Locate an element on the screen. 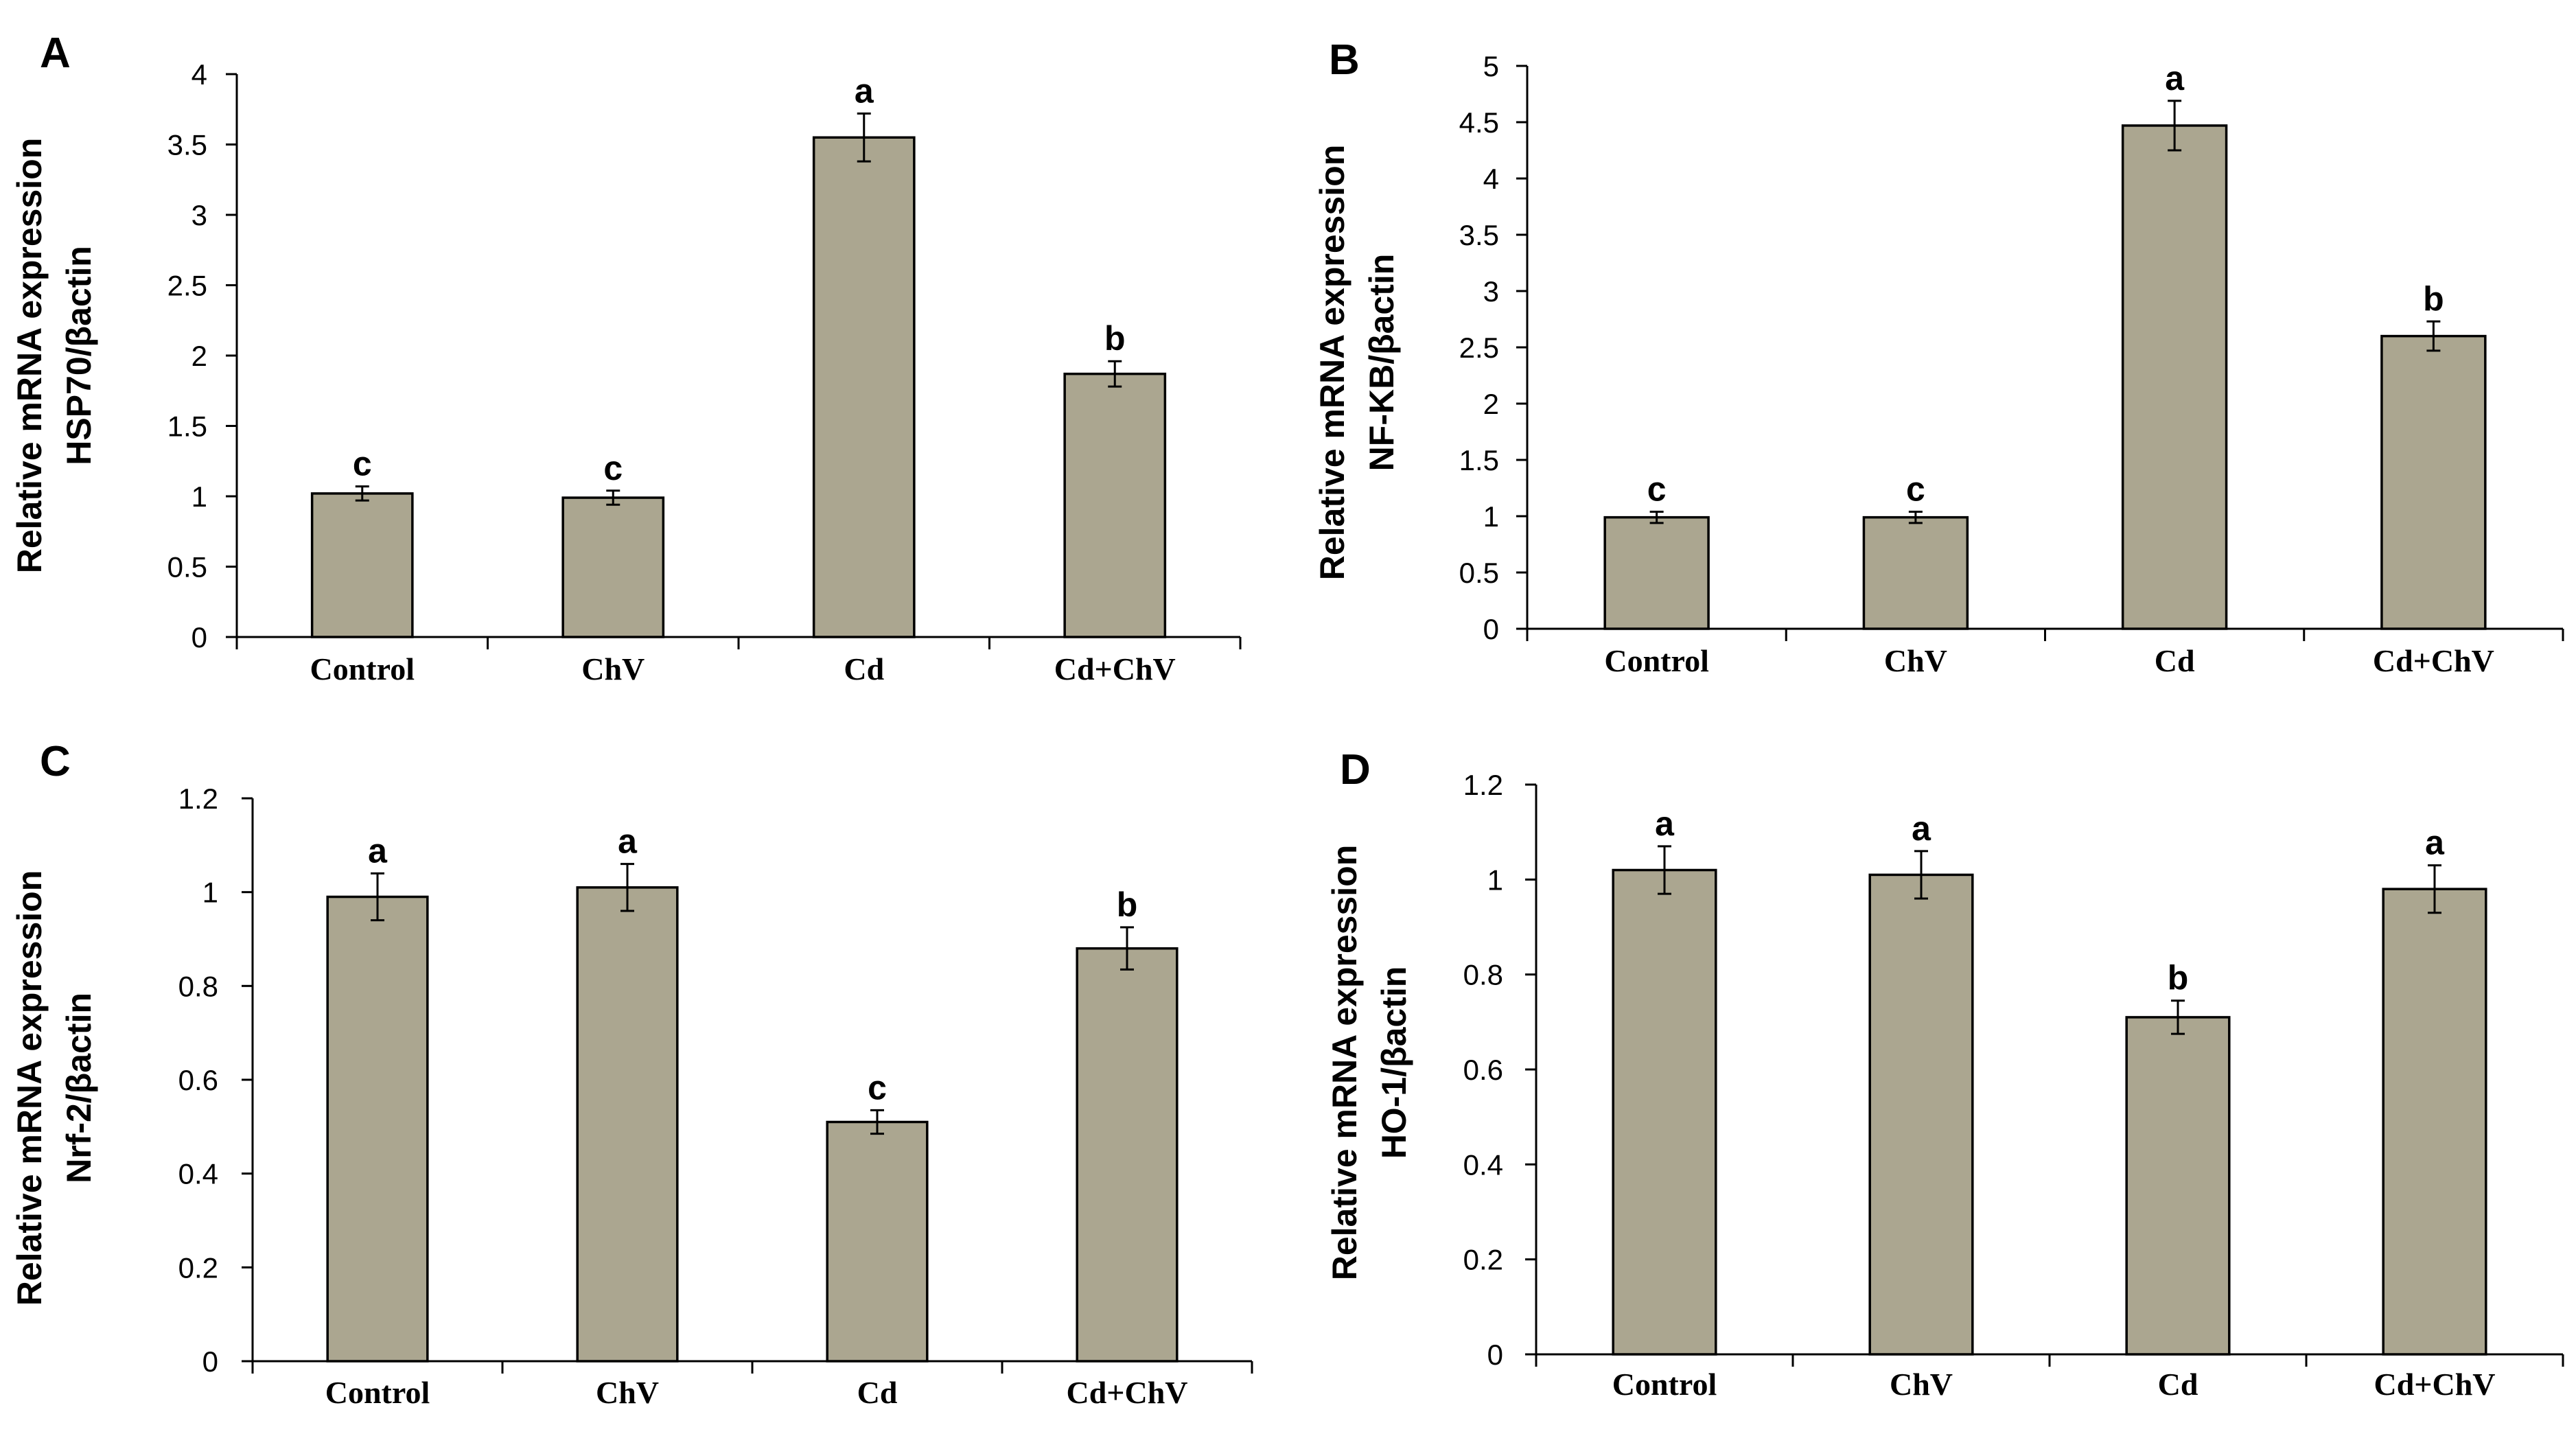 Image resolution: width=2576 pixels, height=1447 pixels. y-tick-label: 1.2 is located at coordinates (198, 799).